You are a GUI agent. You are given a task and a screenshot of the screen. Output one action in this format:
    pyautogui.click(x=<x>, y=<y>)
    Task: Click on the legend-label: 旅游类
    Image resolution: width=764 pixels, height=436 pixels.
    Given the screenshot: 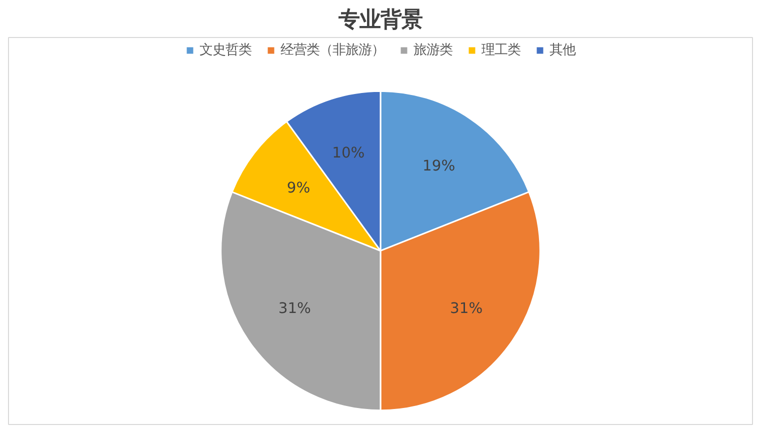 What is the action you would take?
    pyautogui.click(x=433, y=50)
    